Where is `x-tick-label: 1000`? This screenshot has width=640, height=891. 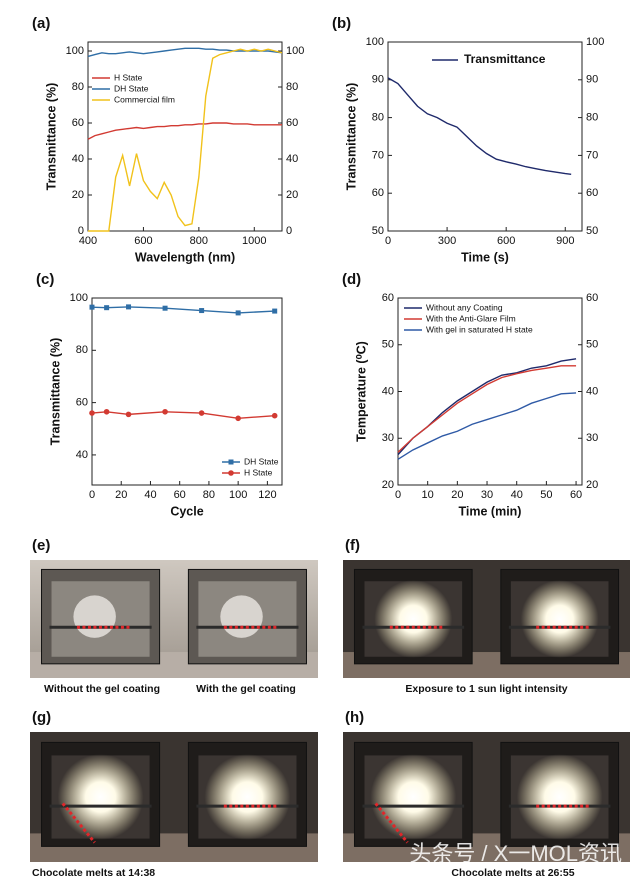
x-tick-label: 1000 is located at coordinates (254, 241).